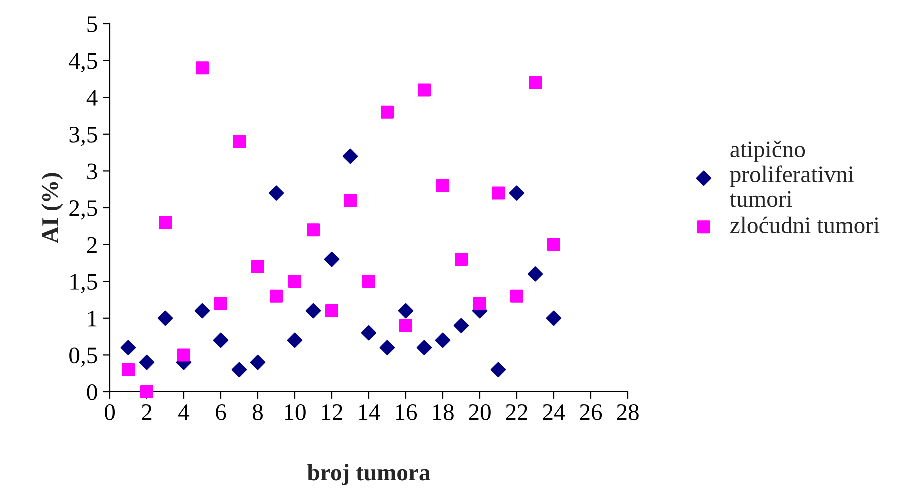  I want to click on x-tick-label: 2, so click(147, 412).